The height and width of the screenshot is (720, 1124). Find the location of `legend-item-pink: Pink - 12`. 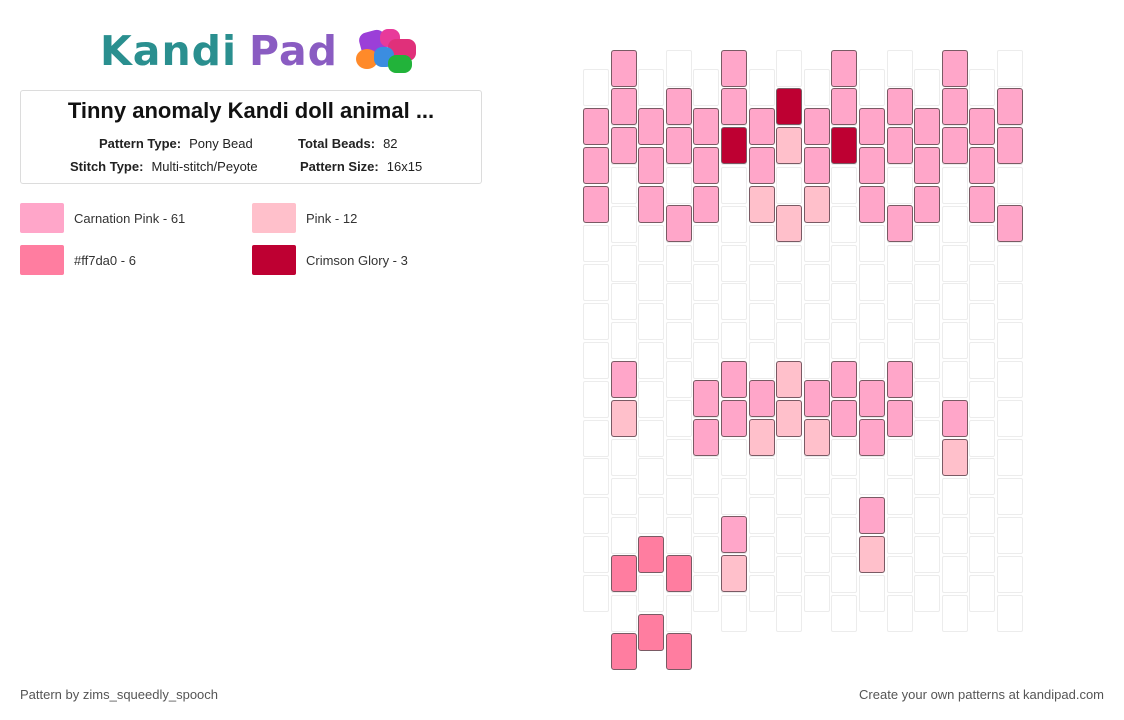

legend-item-pink: Pink - 12 is located at coordinates (304, 218).